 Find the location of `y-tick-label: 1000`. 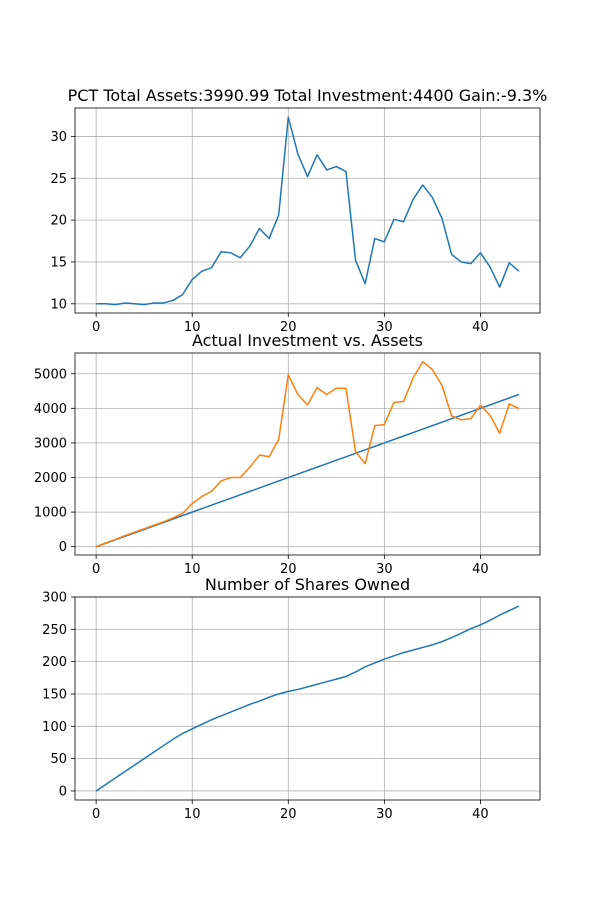

y-tick-label: 1000 is located at coordinates (50, 513).